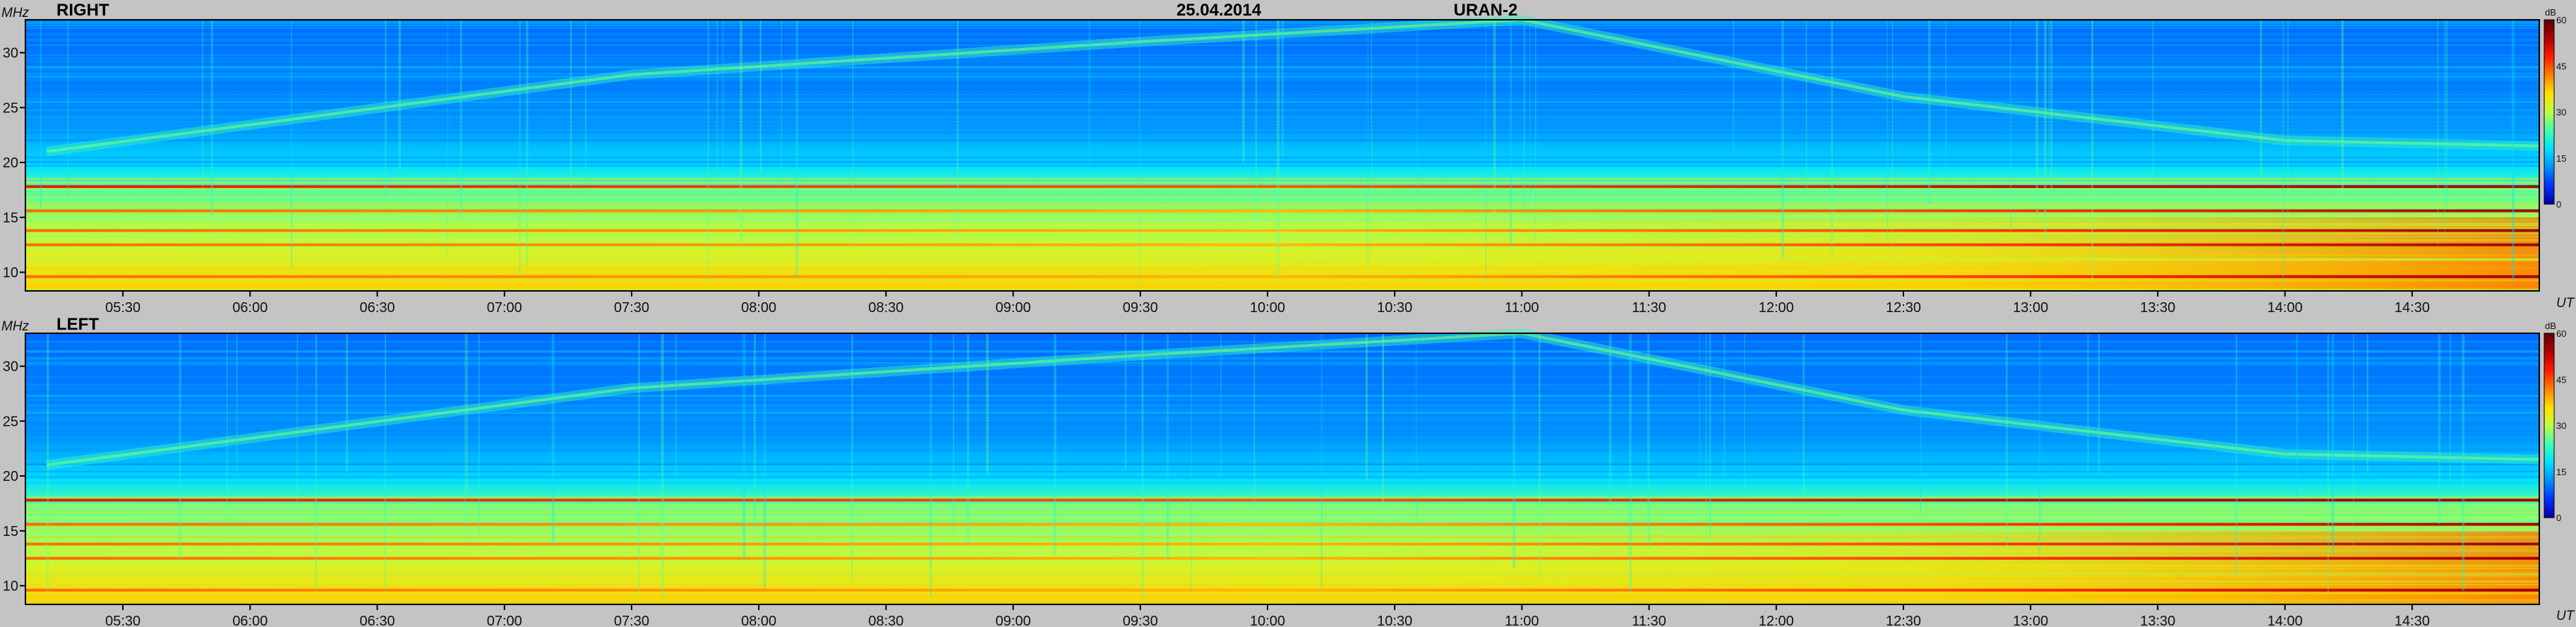 This screenshot has width=2576, height=627. Describe the element at coordinates (2549, 425) in the screenshot. I see `colorbar` at that location.